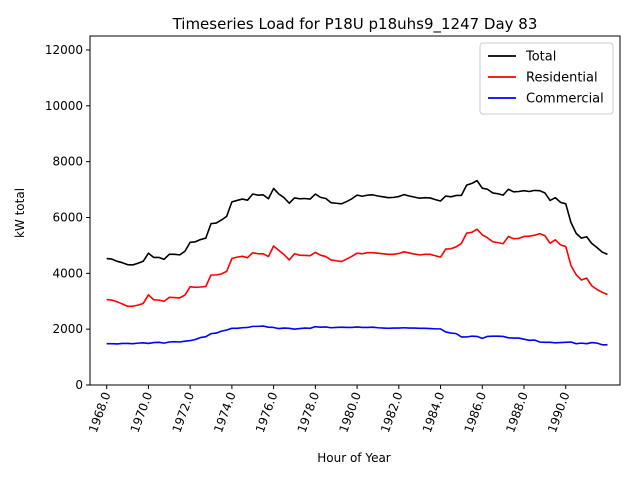  Describe the element at coordinates (79, 385) in the screenshot. I see `y-tick-label: 0` at that location.